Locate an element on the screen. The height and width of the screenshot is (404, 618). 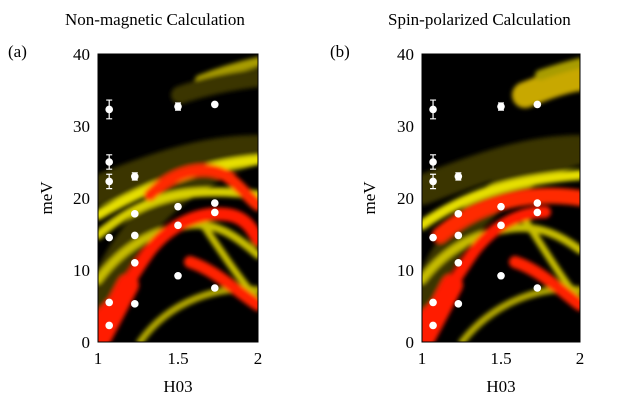
panel-a-band-red-lower is located at coordinates (221, 283).